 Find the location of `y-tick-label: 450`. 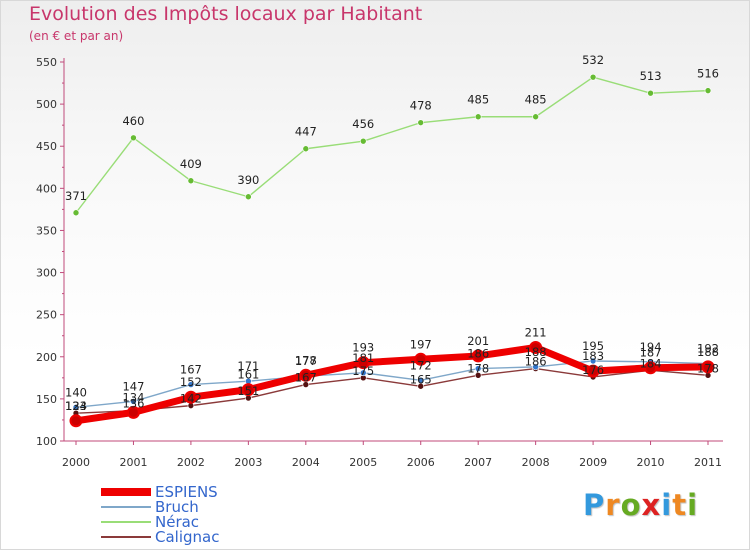

y-tick-label: 450 is located at coordinates (46, 146).